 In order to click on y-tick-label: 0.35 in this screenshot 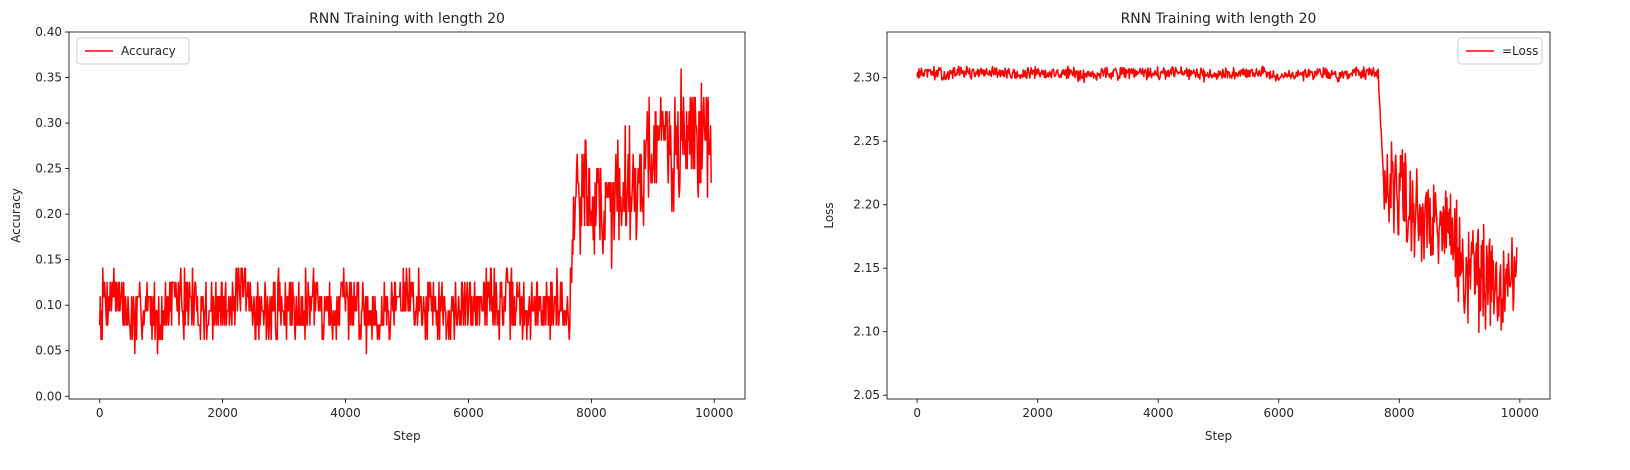, I will do `click(48, 78)`.